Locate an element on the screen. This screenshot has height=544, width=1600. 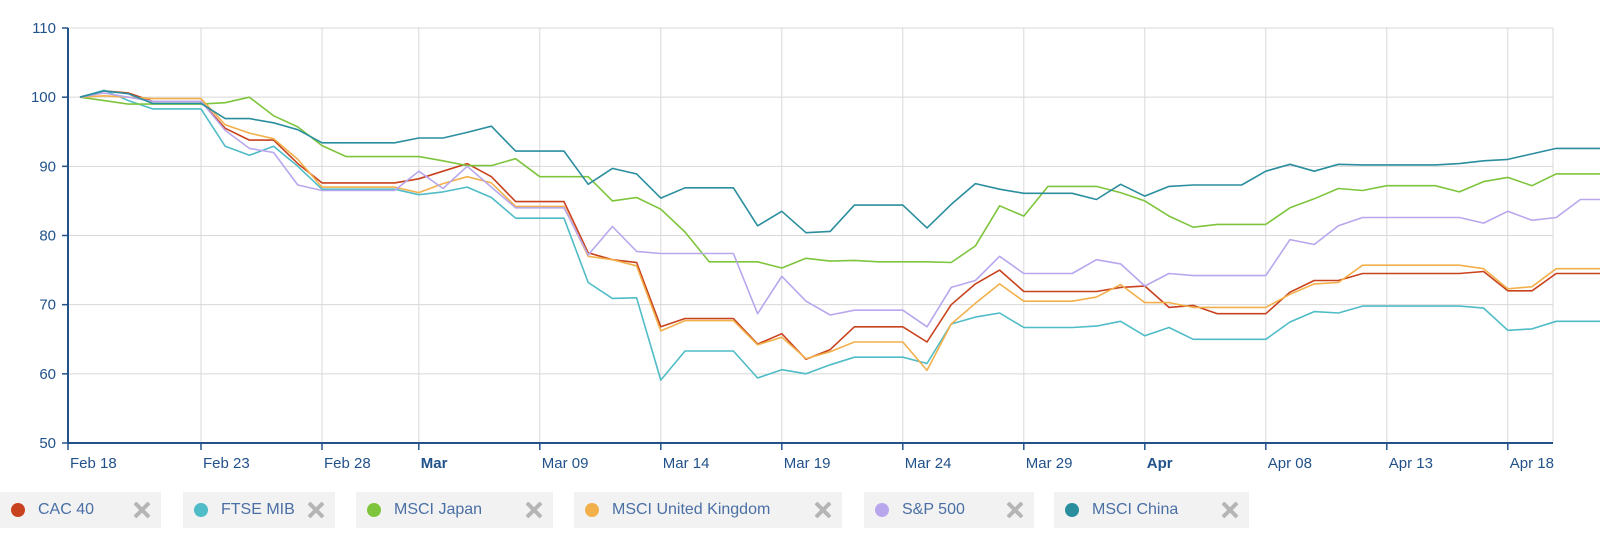
legend-item-ftse-mib: FTSE MIB is located at coordinates (259, 510).